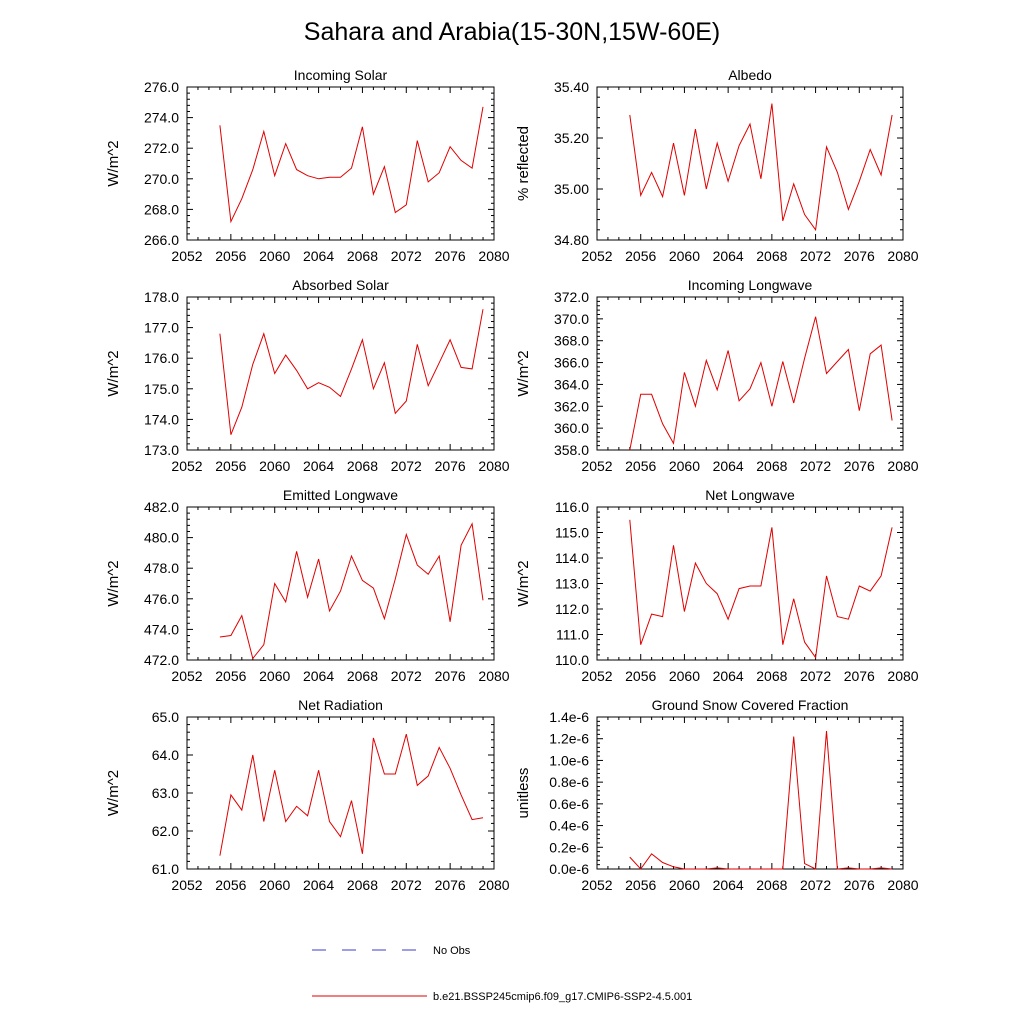  What do you see at coordinates (161, 389) in the screenshot?
I see `y-tick-label: 175.0` at bounding box center [161, 389].